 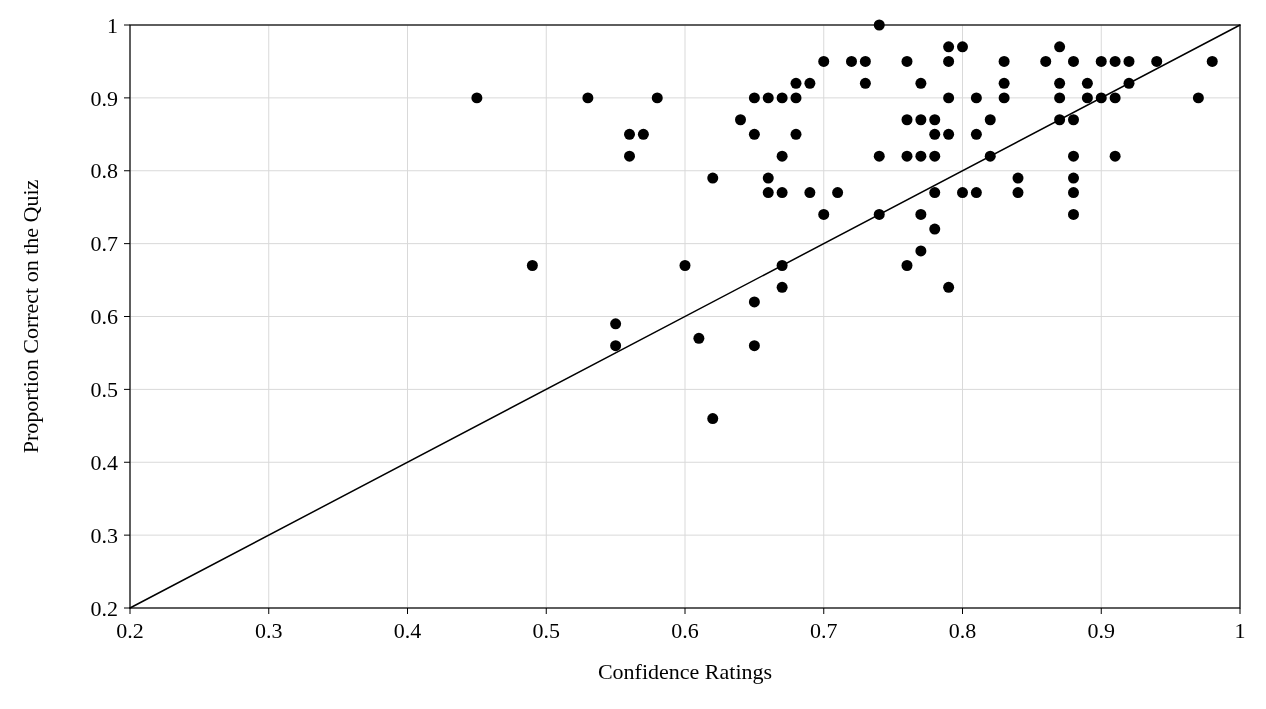 What do you see at coordinates (130, 630) in the screenshot?
I see `x-tick-label: 0.2` at bounding box center [130, 630].